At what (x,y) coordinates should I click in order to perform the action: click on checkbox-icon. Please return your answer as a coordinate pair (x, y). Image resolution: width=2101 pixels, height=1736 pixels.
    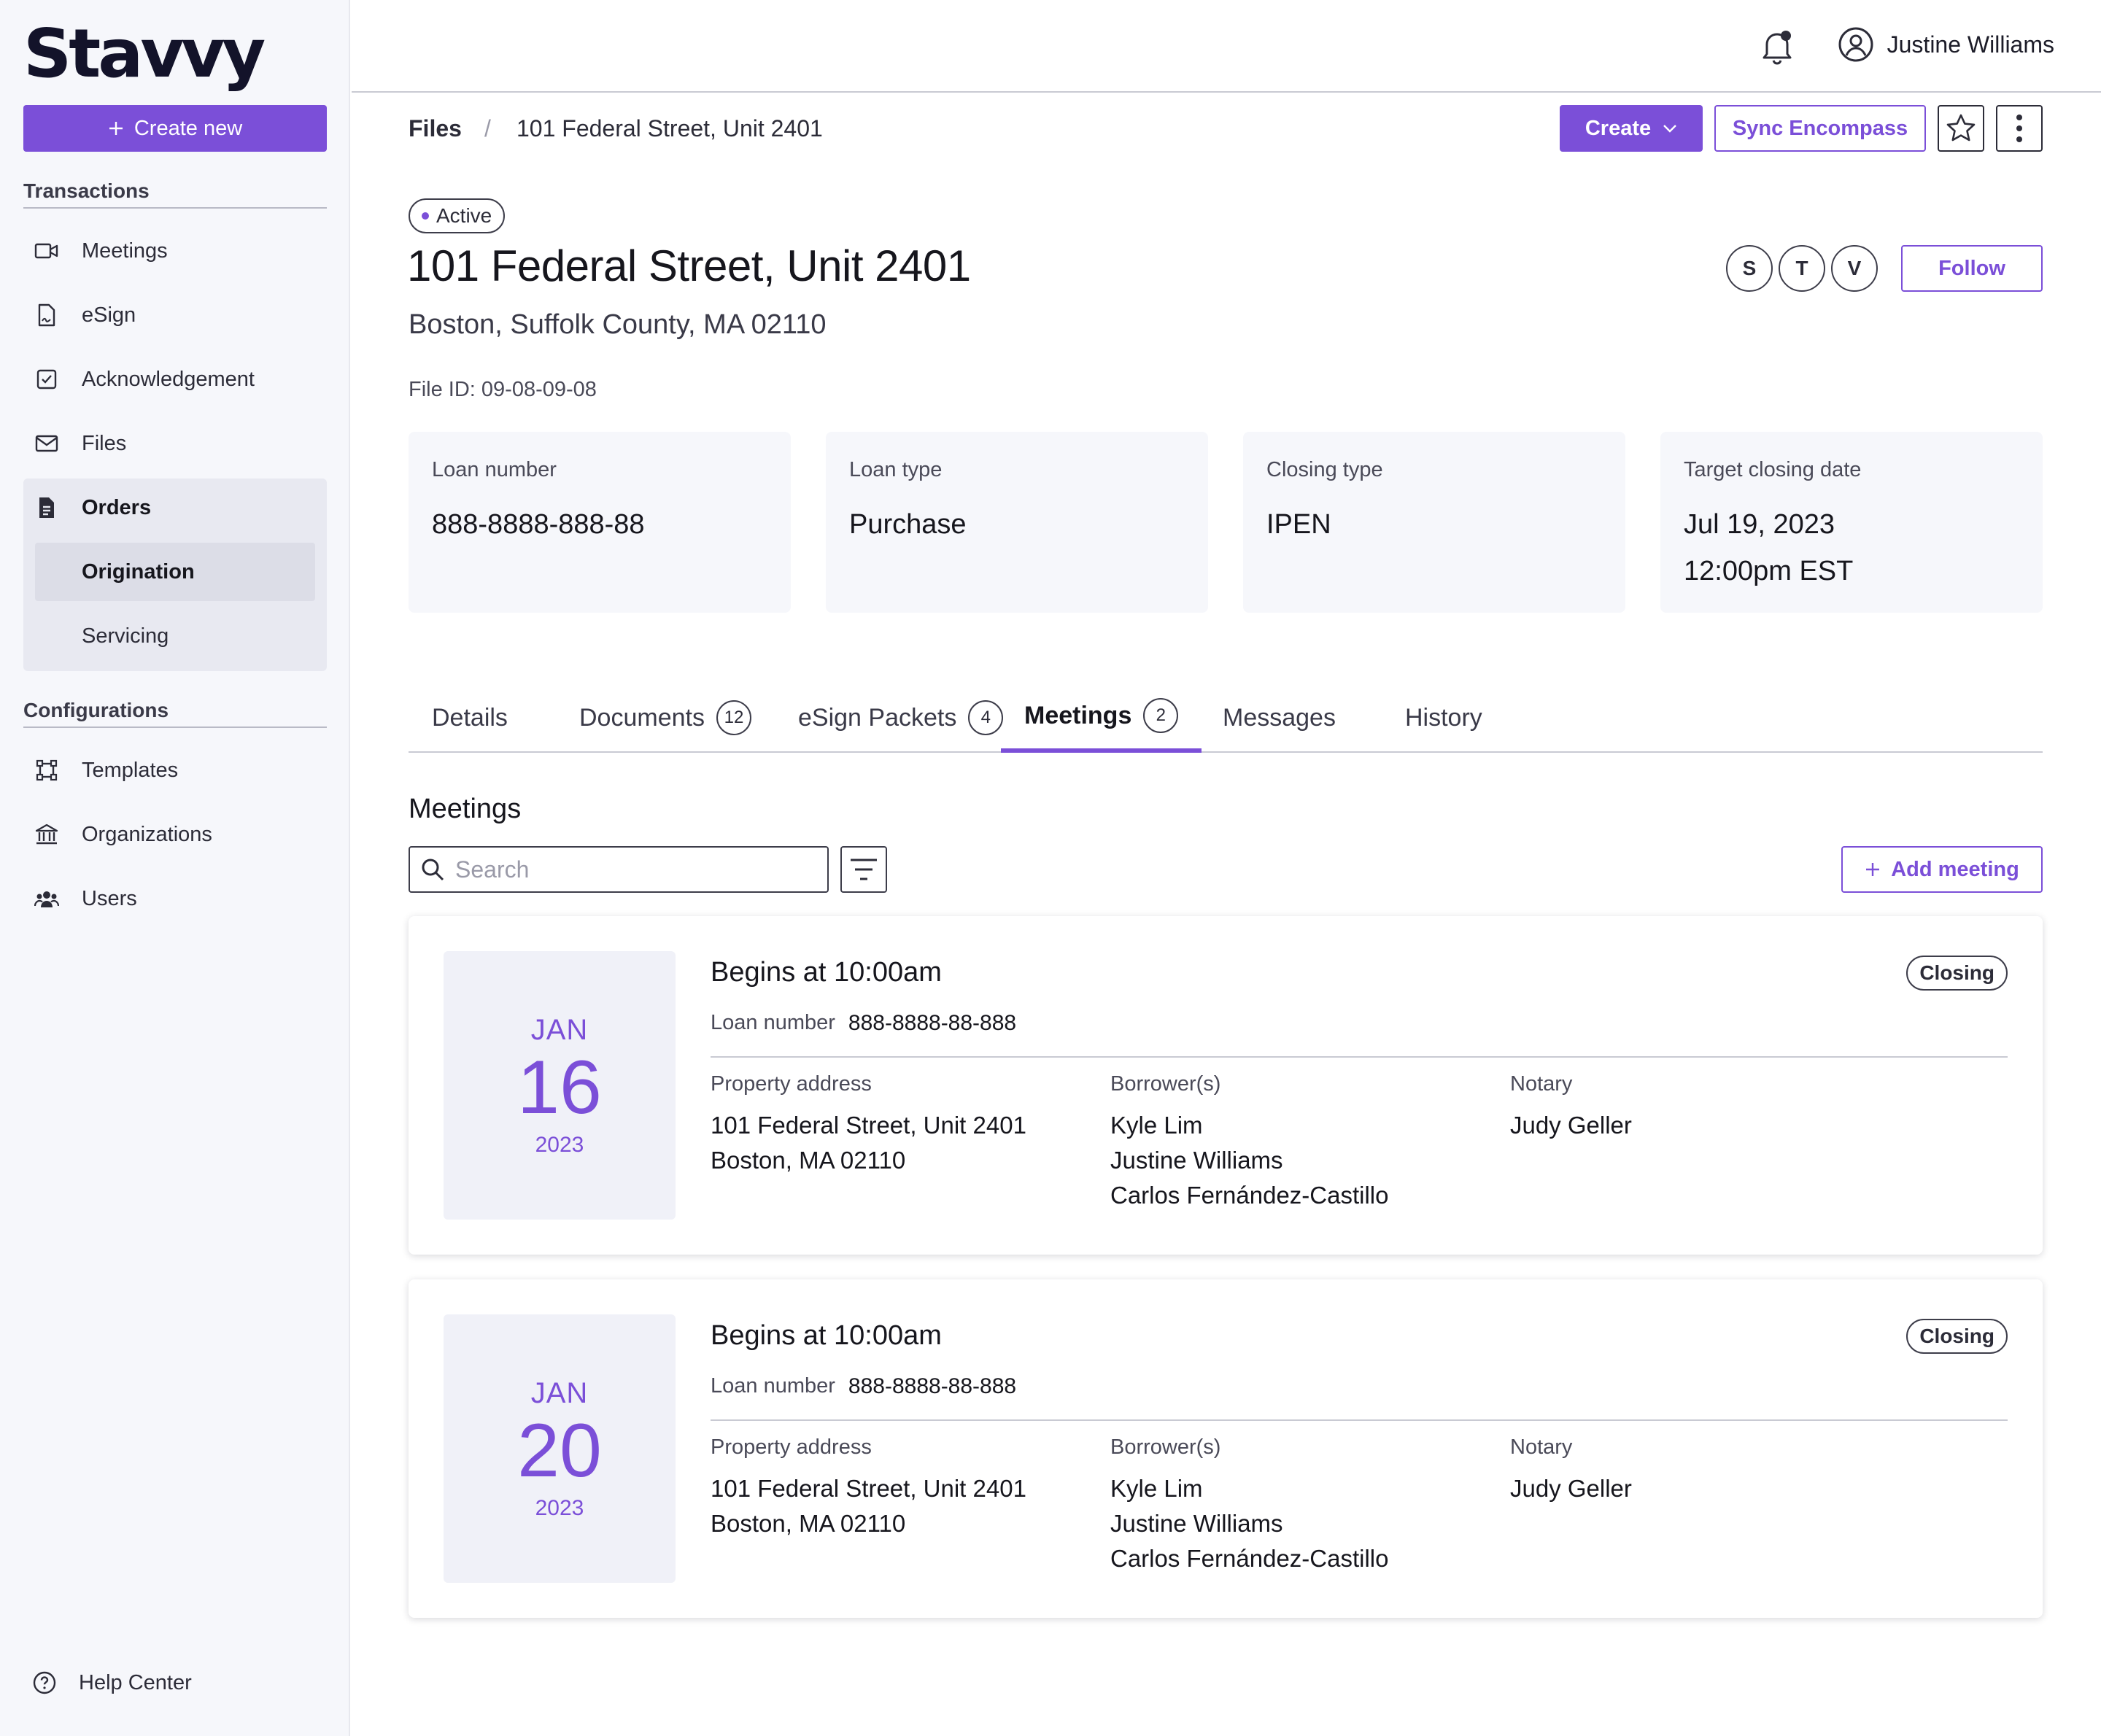
    Looking at the image, I should click on (46, 379).